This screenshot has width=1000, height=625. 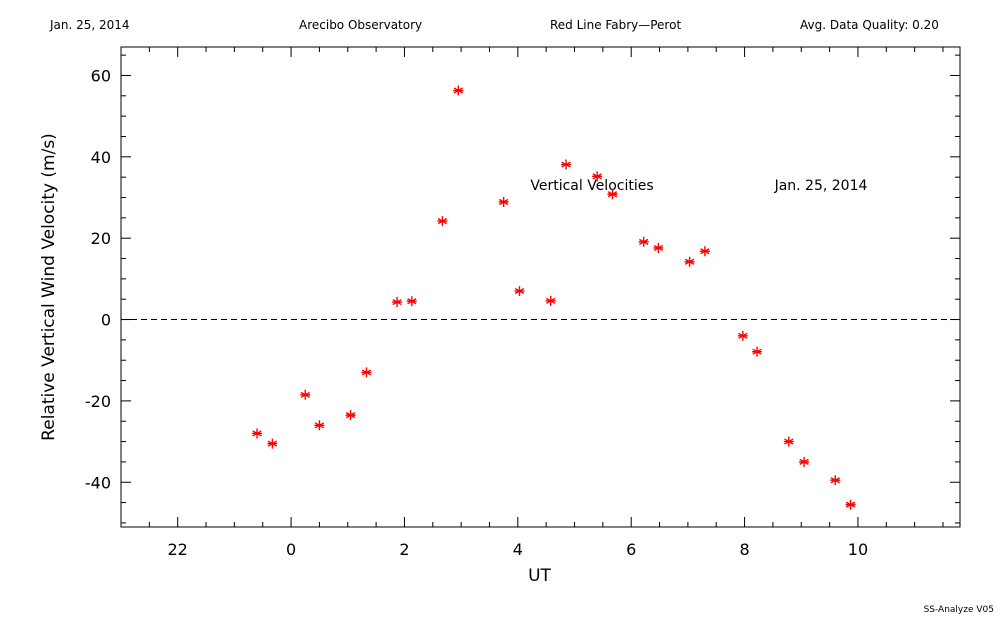 I want to click on y-tick-label: 60, so click(x=101, y=75).